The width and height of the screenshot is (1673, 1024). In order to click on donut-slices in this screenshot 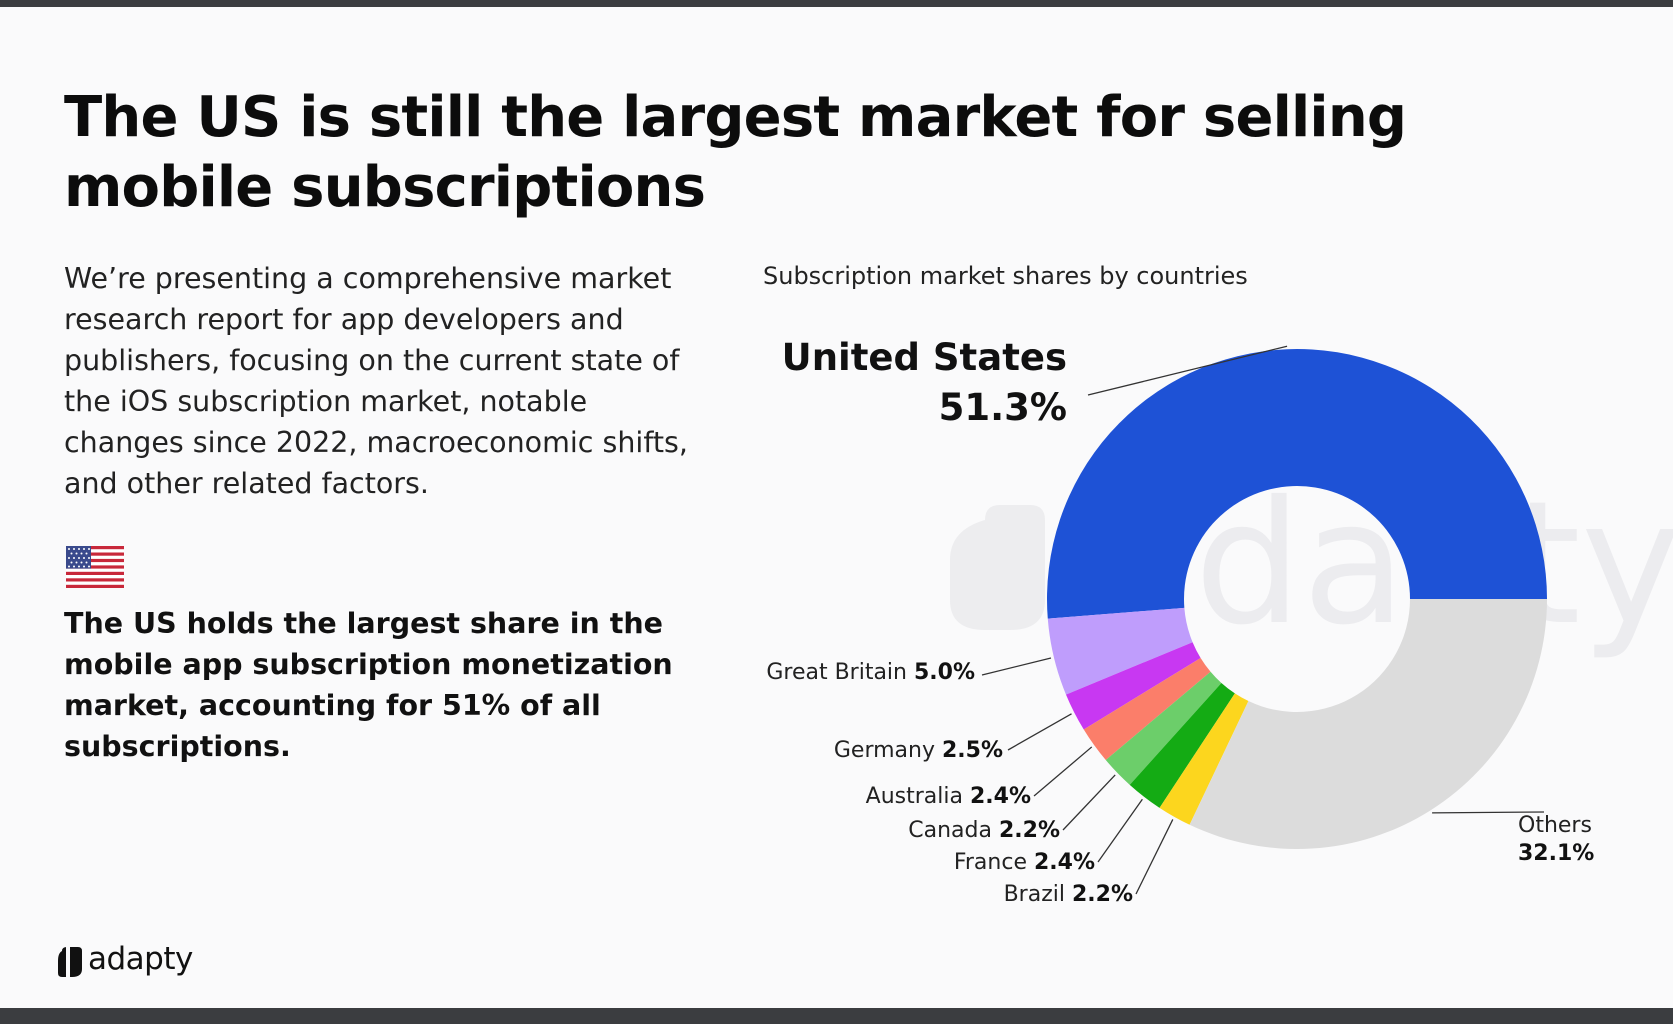, I will do `click(1297, 599)`.